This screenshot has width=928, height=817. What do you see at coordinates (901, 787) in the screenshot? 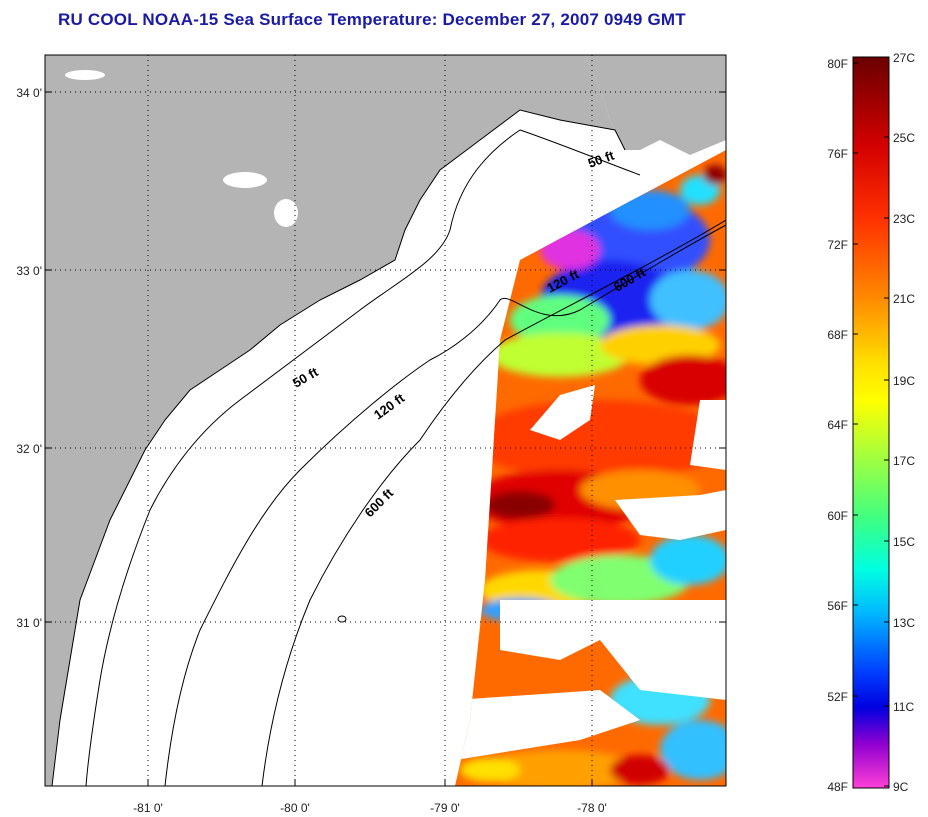
I see `colorbar-c-label: 9C` at bounding box center [901, 787].